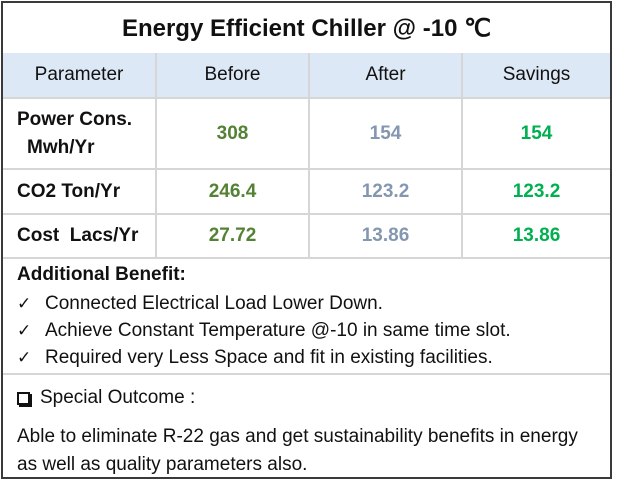 The width and height of the screenshot is (617, 486). Describe the element at coordinates (80, 191) in the screenshot. I see `parameter-cell: CO2 Ton/Yr` at that location.